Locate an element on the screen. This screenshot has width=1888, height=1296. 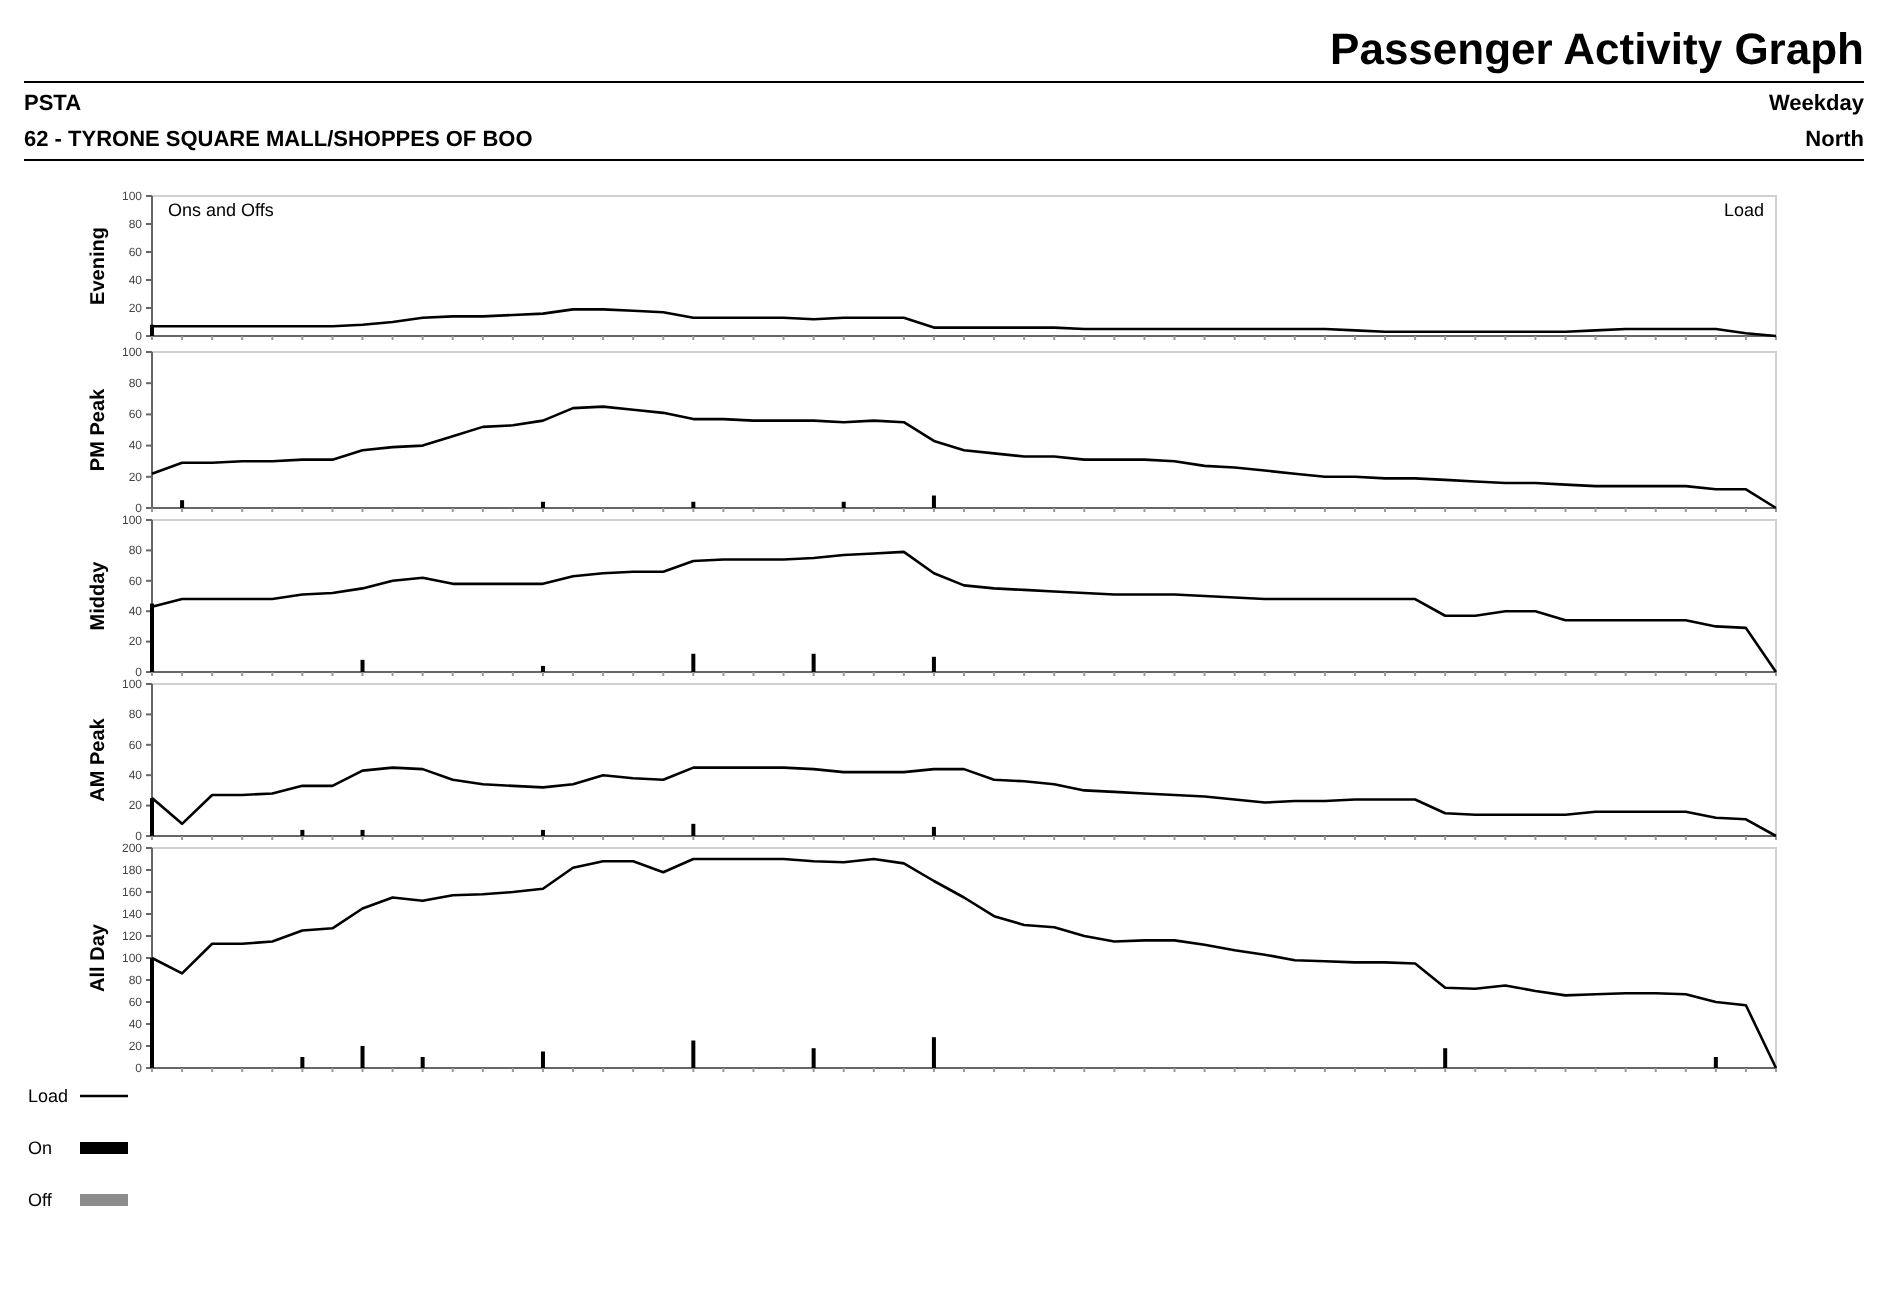
chart-subtitle: PSTA is located at coordinates (53, 104).